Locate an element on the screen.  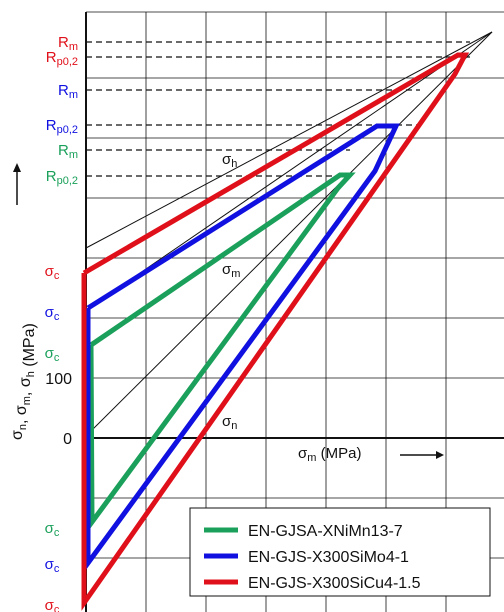
y-axis-label: σn, σm, σh (MPa) is located at coordinates (23, 381).